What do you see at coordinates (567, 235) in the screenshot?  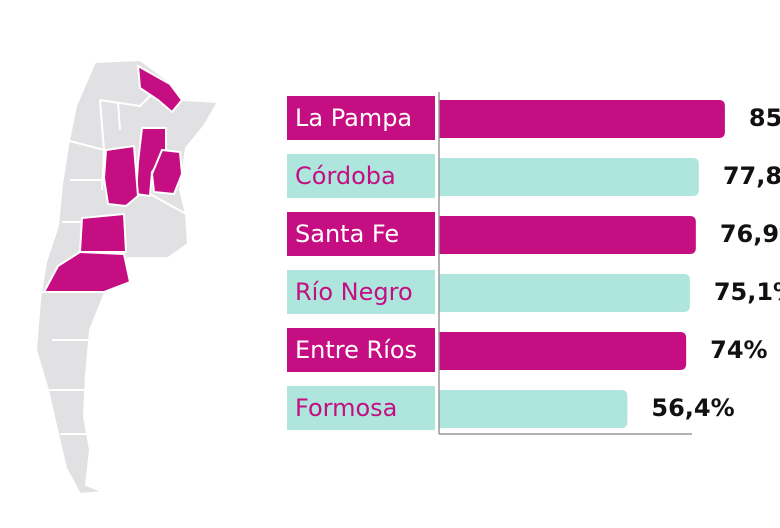 I see `bar-santa-fe` at bounding box center [567, 235].